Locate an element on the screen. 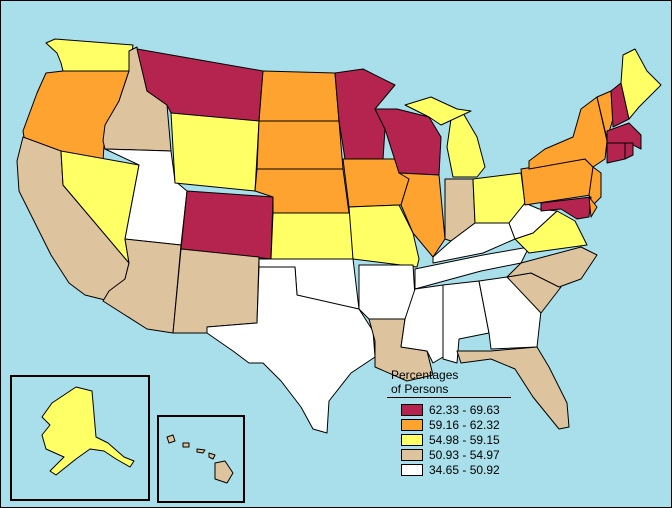  state-delaware is located at coordinates (593, 207).